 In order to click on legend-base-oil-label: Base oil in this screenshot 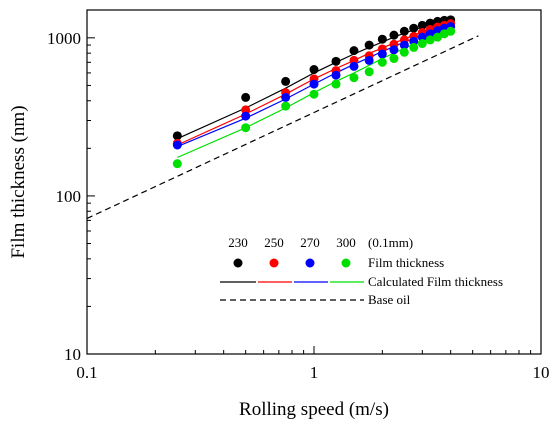, I will do `click(389, 299)`.